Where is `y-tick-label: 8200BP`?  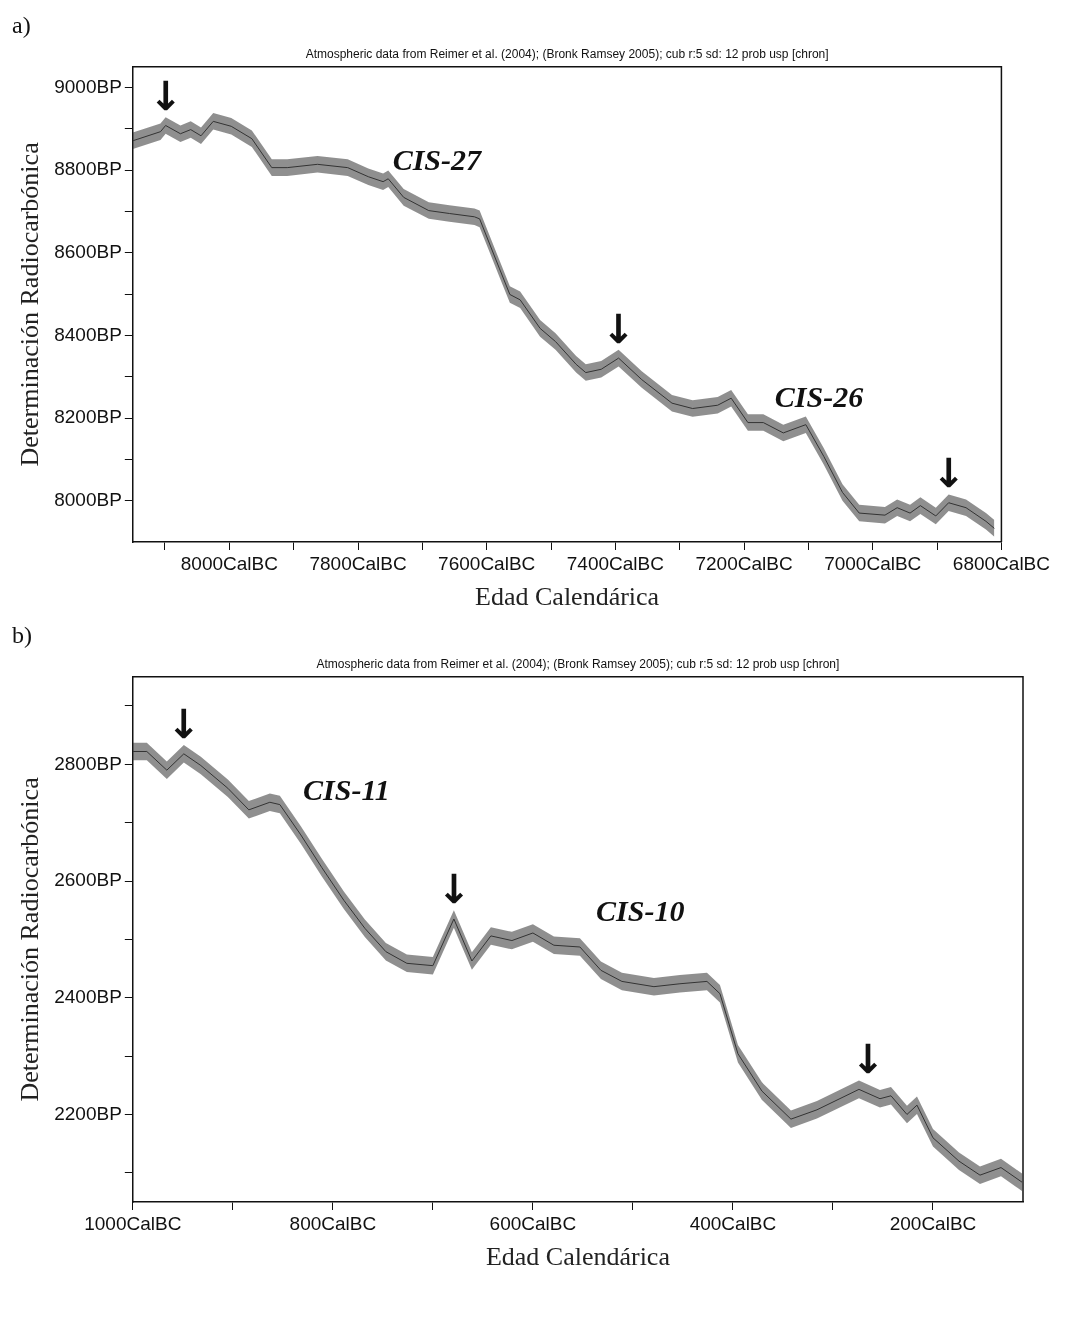 y-tick-label: 8200BP is located at coordinates (88, 417).